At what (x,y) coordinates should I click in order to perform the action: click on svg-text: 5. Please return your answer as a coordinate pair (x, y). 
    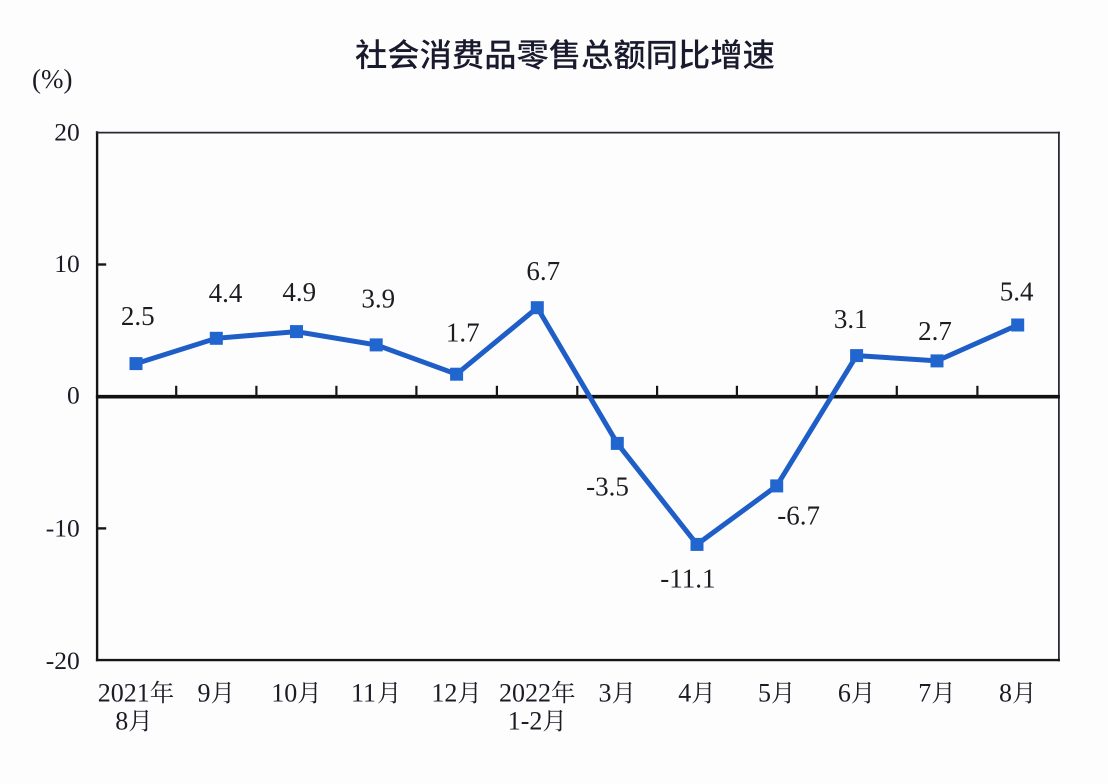
    Looking at the image, I should click on (764, 693).